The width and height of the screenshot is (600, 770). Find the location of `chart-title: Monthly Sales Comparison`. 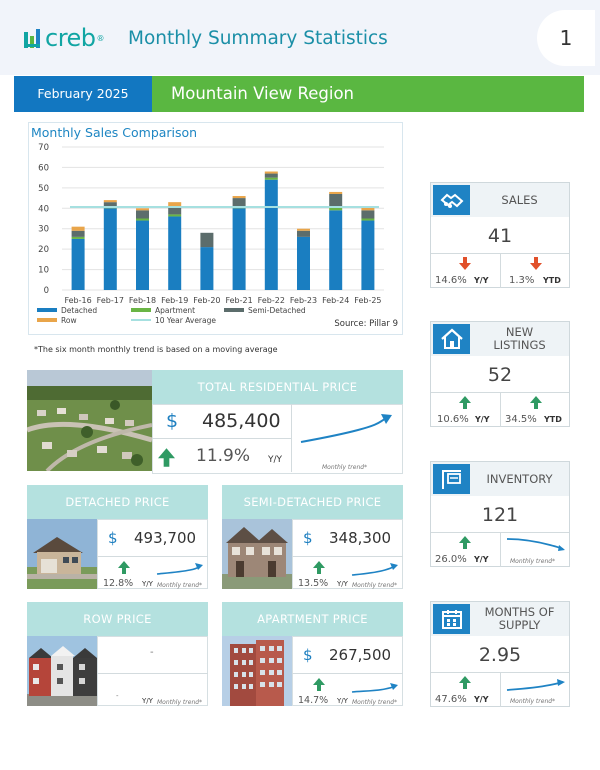

chart-title: Monthly Sales Comparison is located at coordinates (114, 132).